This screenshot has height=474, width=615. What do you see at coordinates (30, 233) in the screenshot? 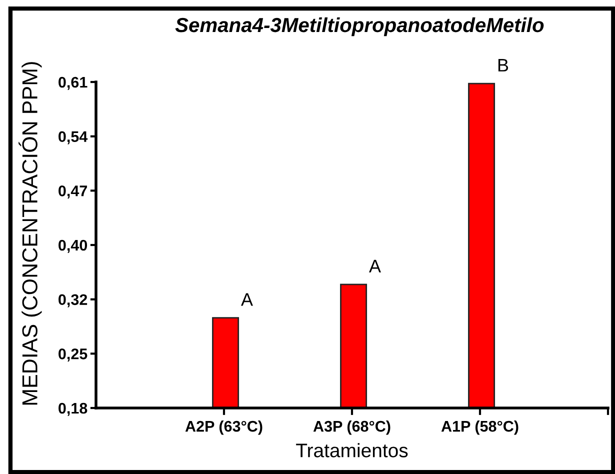
I see `y-axis-title: MEDIAS (CONCENTRACIÓN PPM)` at bounding box center [30, 233].